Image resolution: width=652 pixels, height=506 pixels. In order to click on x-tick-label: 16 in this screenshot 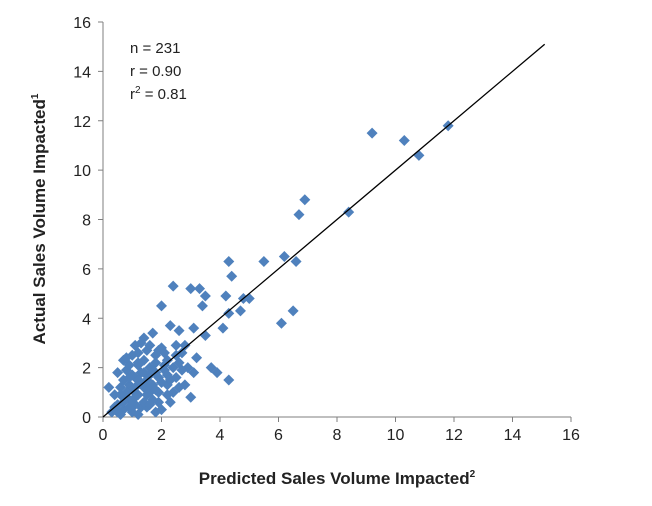, I will do `click(571, 435)`.